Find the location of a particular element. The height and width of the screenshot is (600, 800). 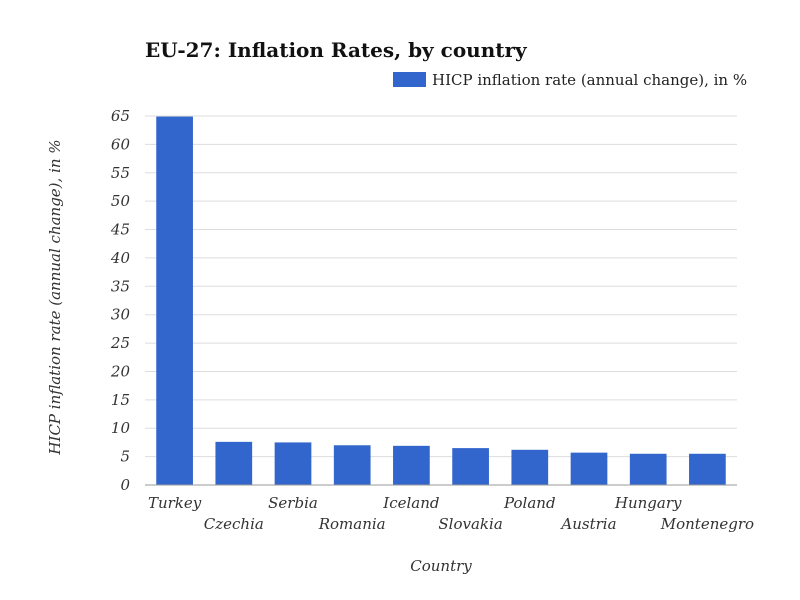

x-axis-title: Country is located at coordinates (441, 566).